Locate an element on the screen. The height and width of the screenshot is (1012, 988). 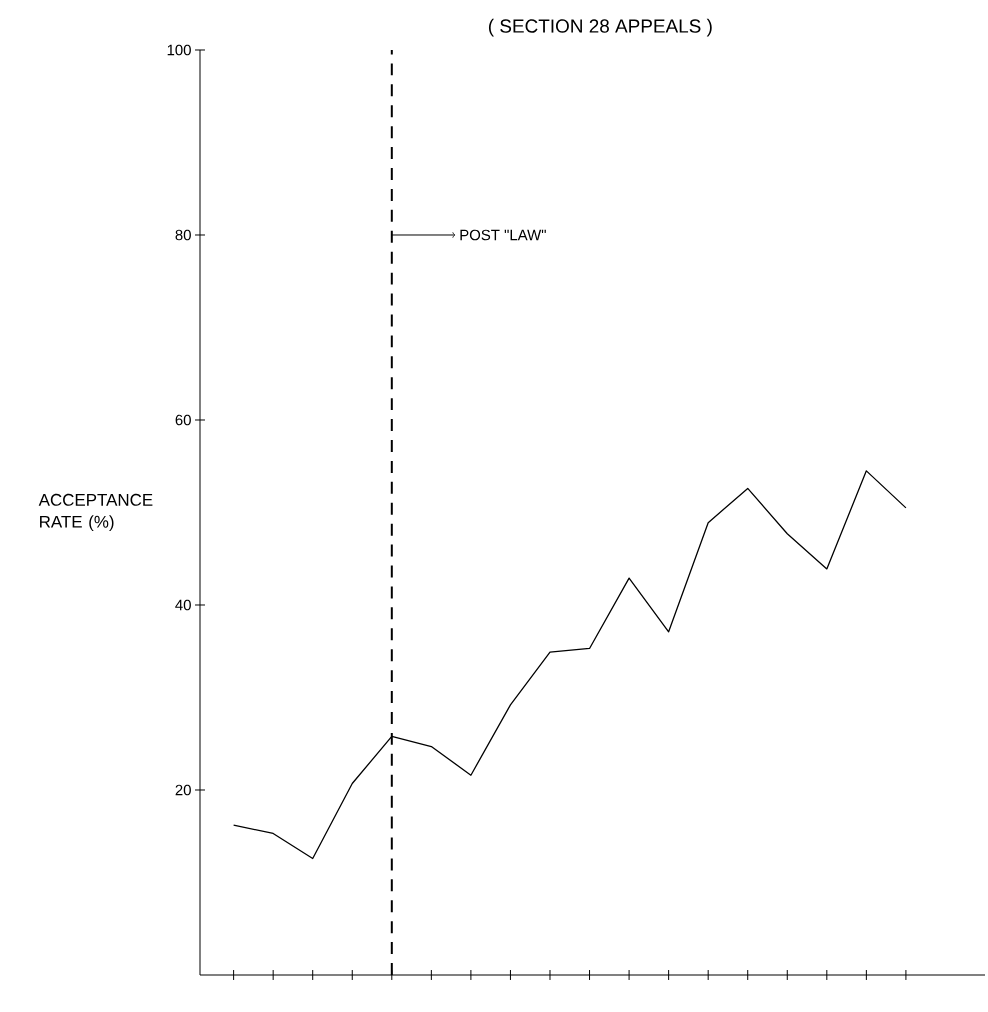
y-tick-label: 20 is located at coordinates (183, 790).